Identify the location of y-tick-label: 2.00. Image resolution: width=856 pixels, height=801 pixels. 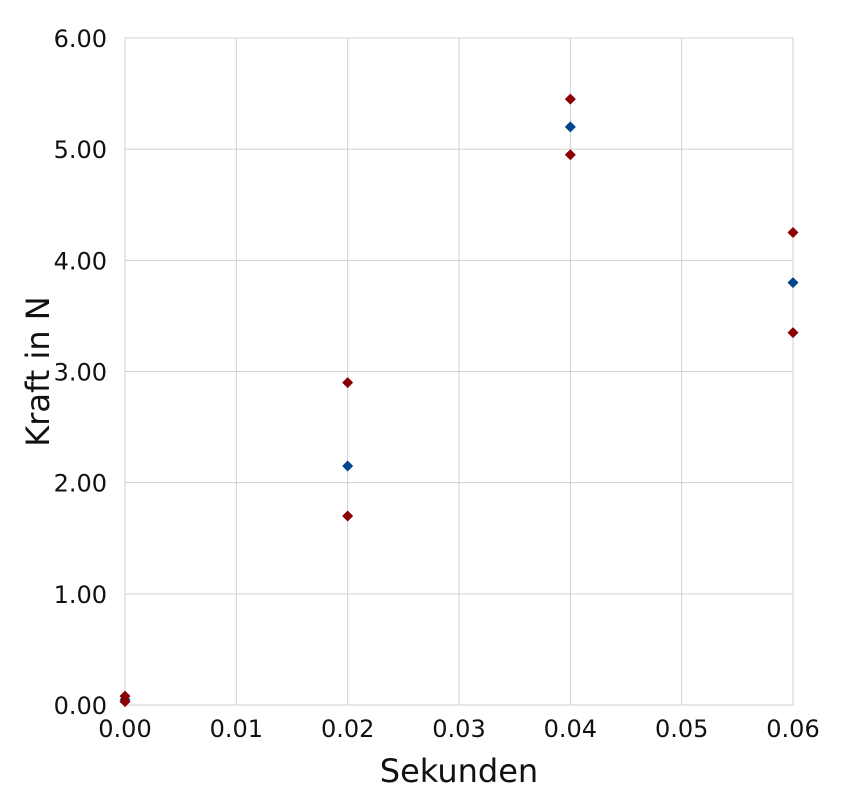
(80, 484).